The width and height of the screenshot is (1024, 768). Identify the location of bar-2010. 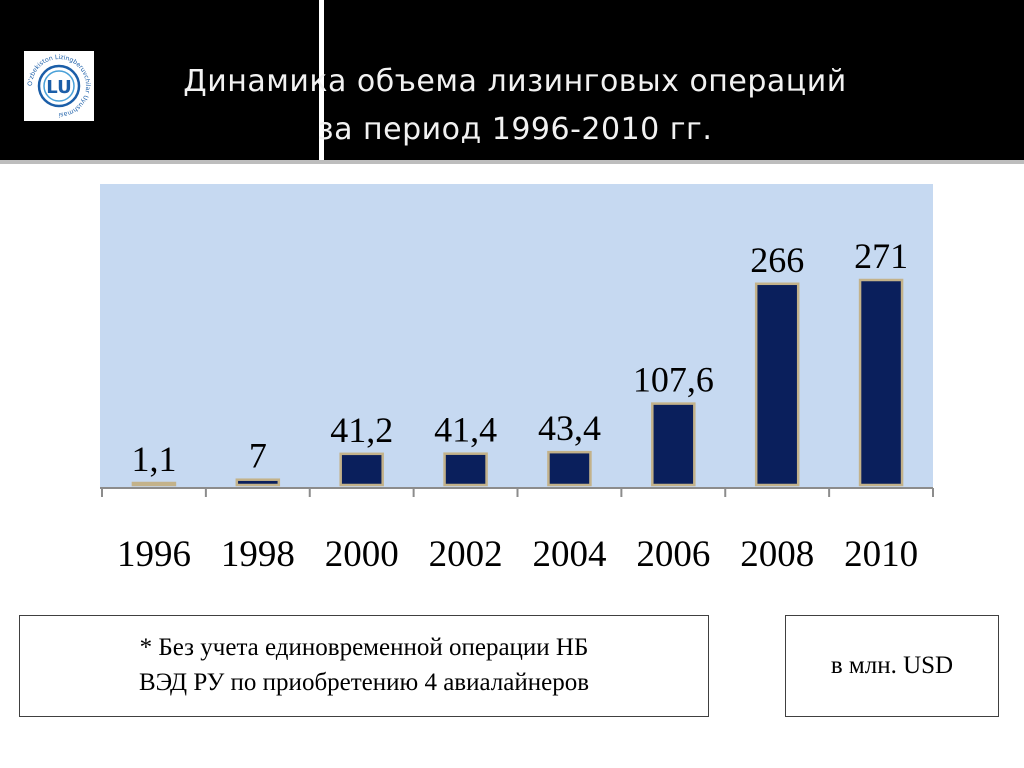
(881, 382).